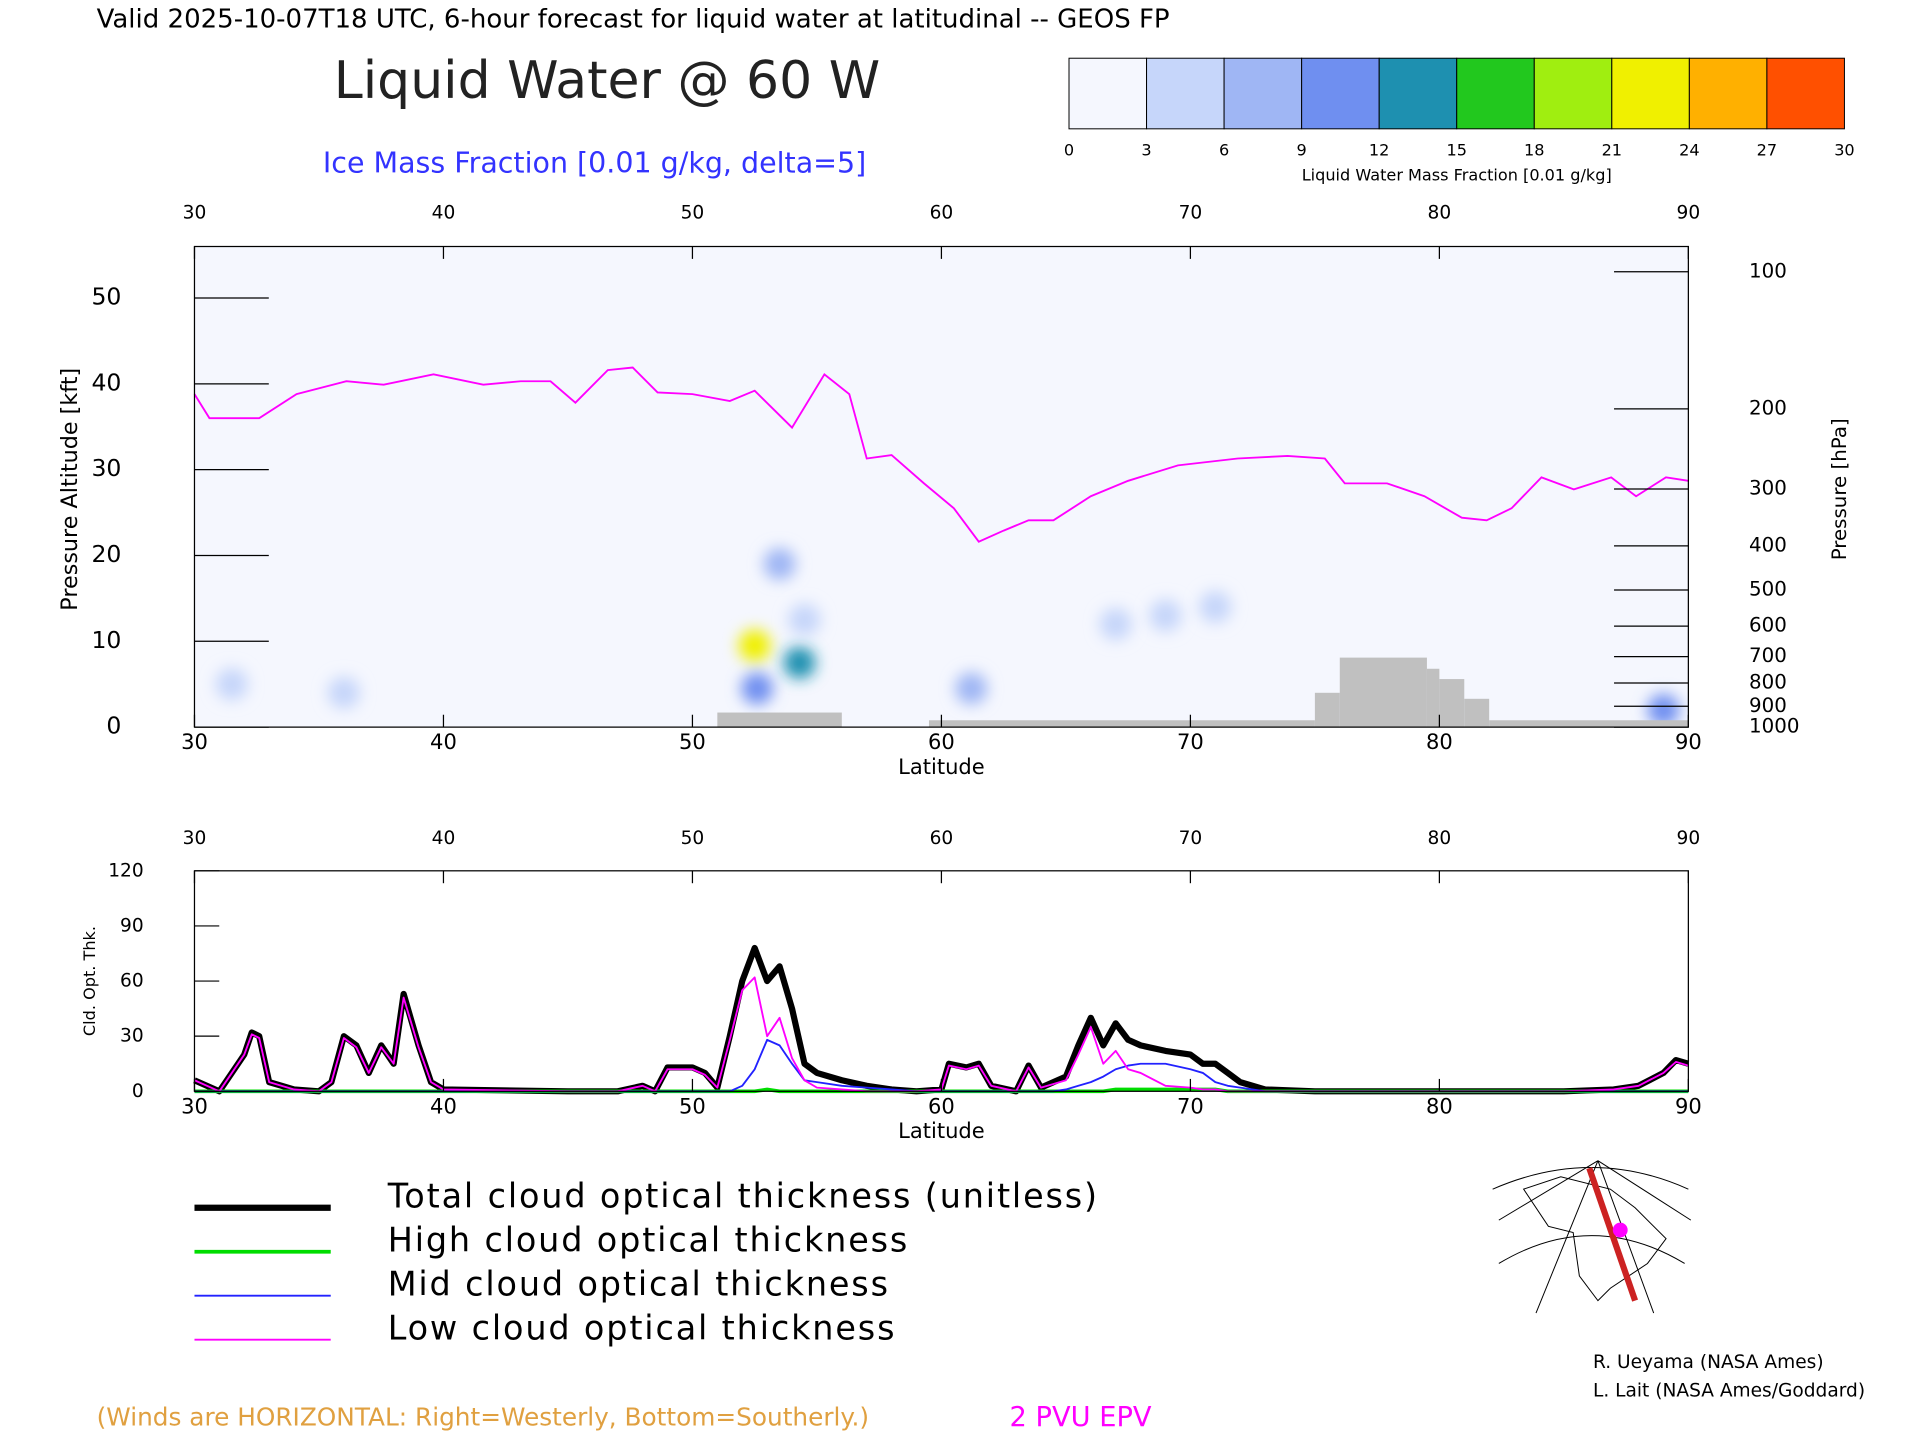 The image size is (1920, 1440). I want to click on y-tick-label: 40, so click(106, 382).